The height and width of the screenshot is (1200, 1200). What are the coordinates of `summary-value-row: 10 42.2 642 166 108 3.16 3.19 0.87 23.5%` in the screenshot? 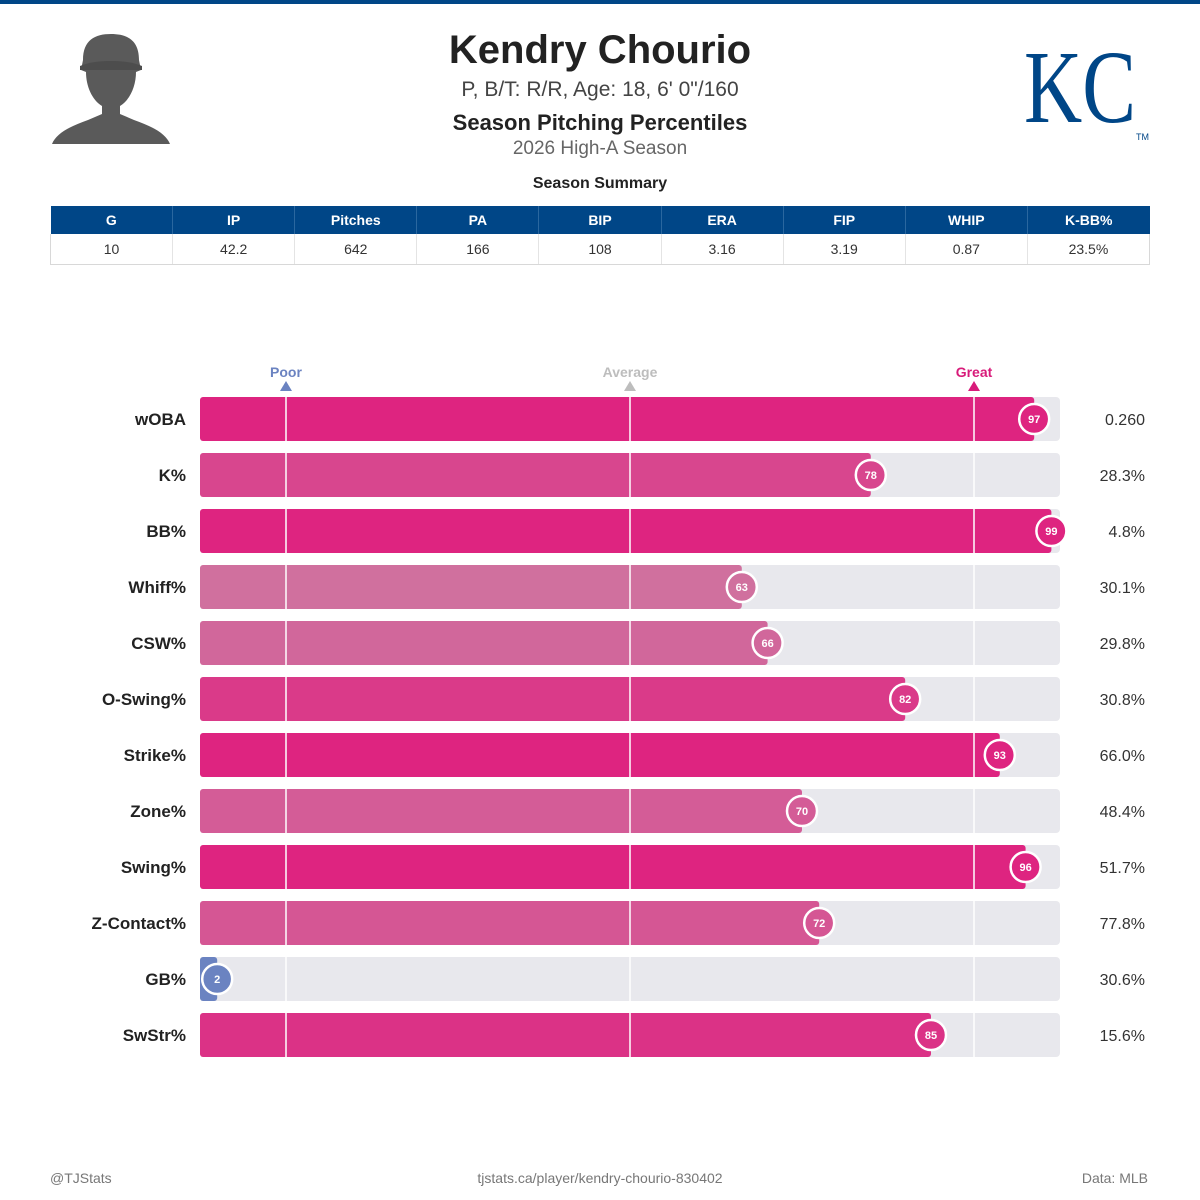 It's located at (600, 249).